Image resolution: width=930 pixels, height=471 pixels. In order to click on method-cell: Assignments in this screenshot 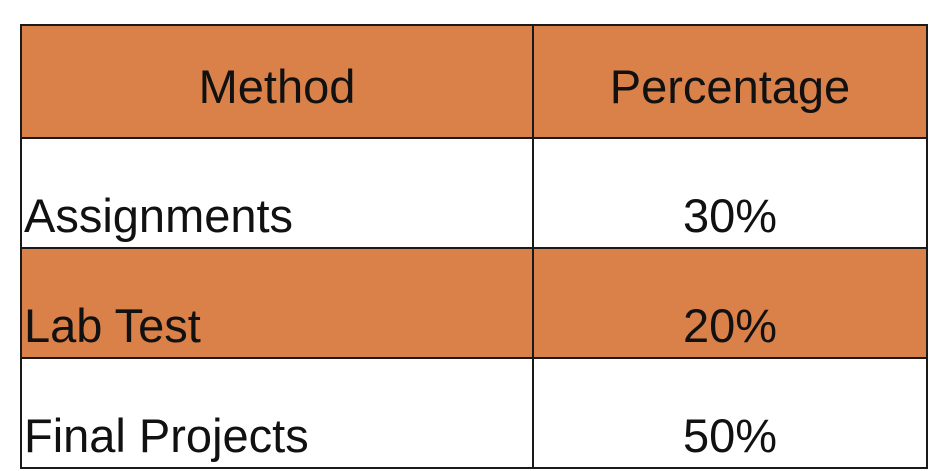, I will do `click(277, 193)`.